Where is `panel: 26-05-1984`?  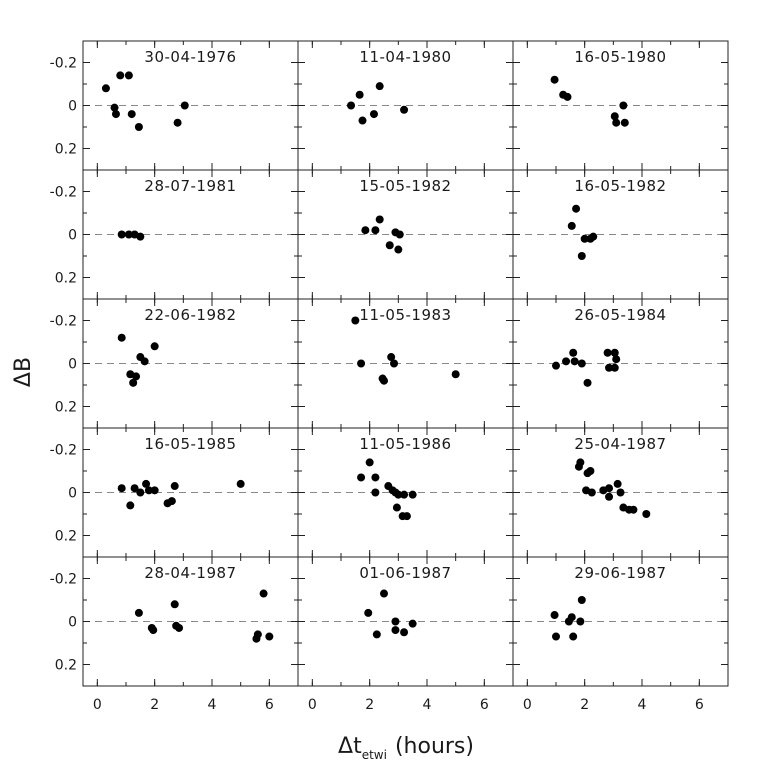 panel: 26-05-1984 is located at coordinates (620, 363).